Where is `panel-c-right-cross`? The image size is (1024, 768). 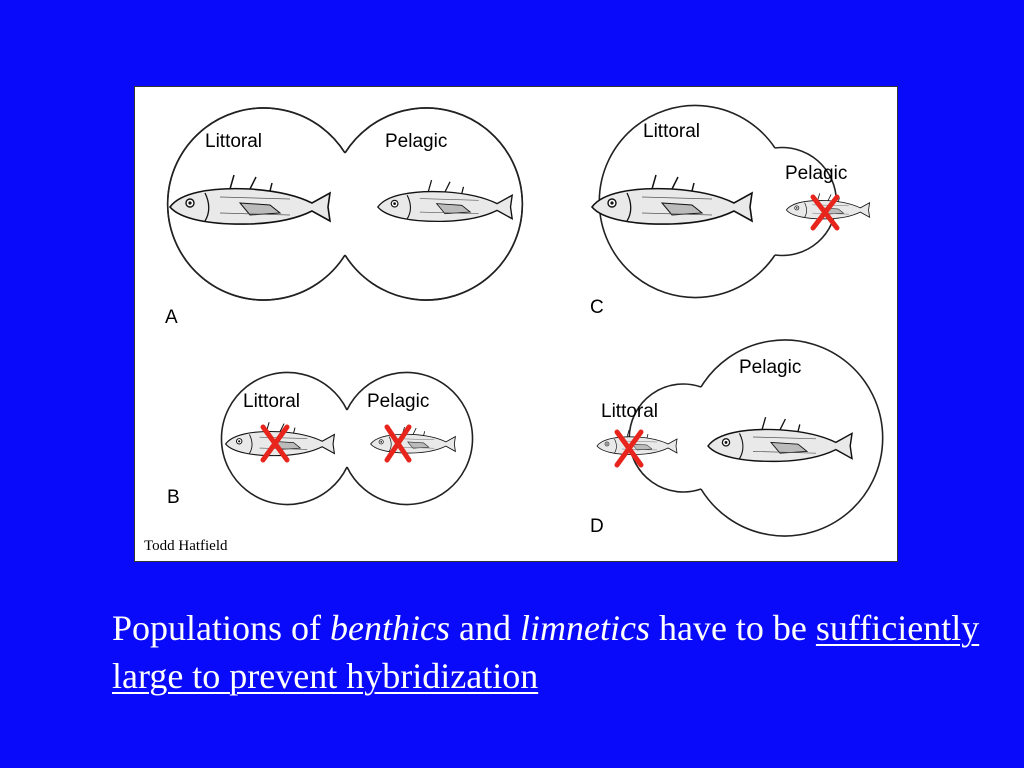 panel-c-right-cross is located at coordinates (825, 212).